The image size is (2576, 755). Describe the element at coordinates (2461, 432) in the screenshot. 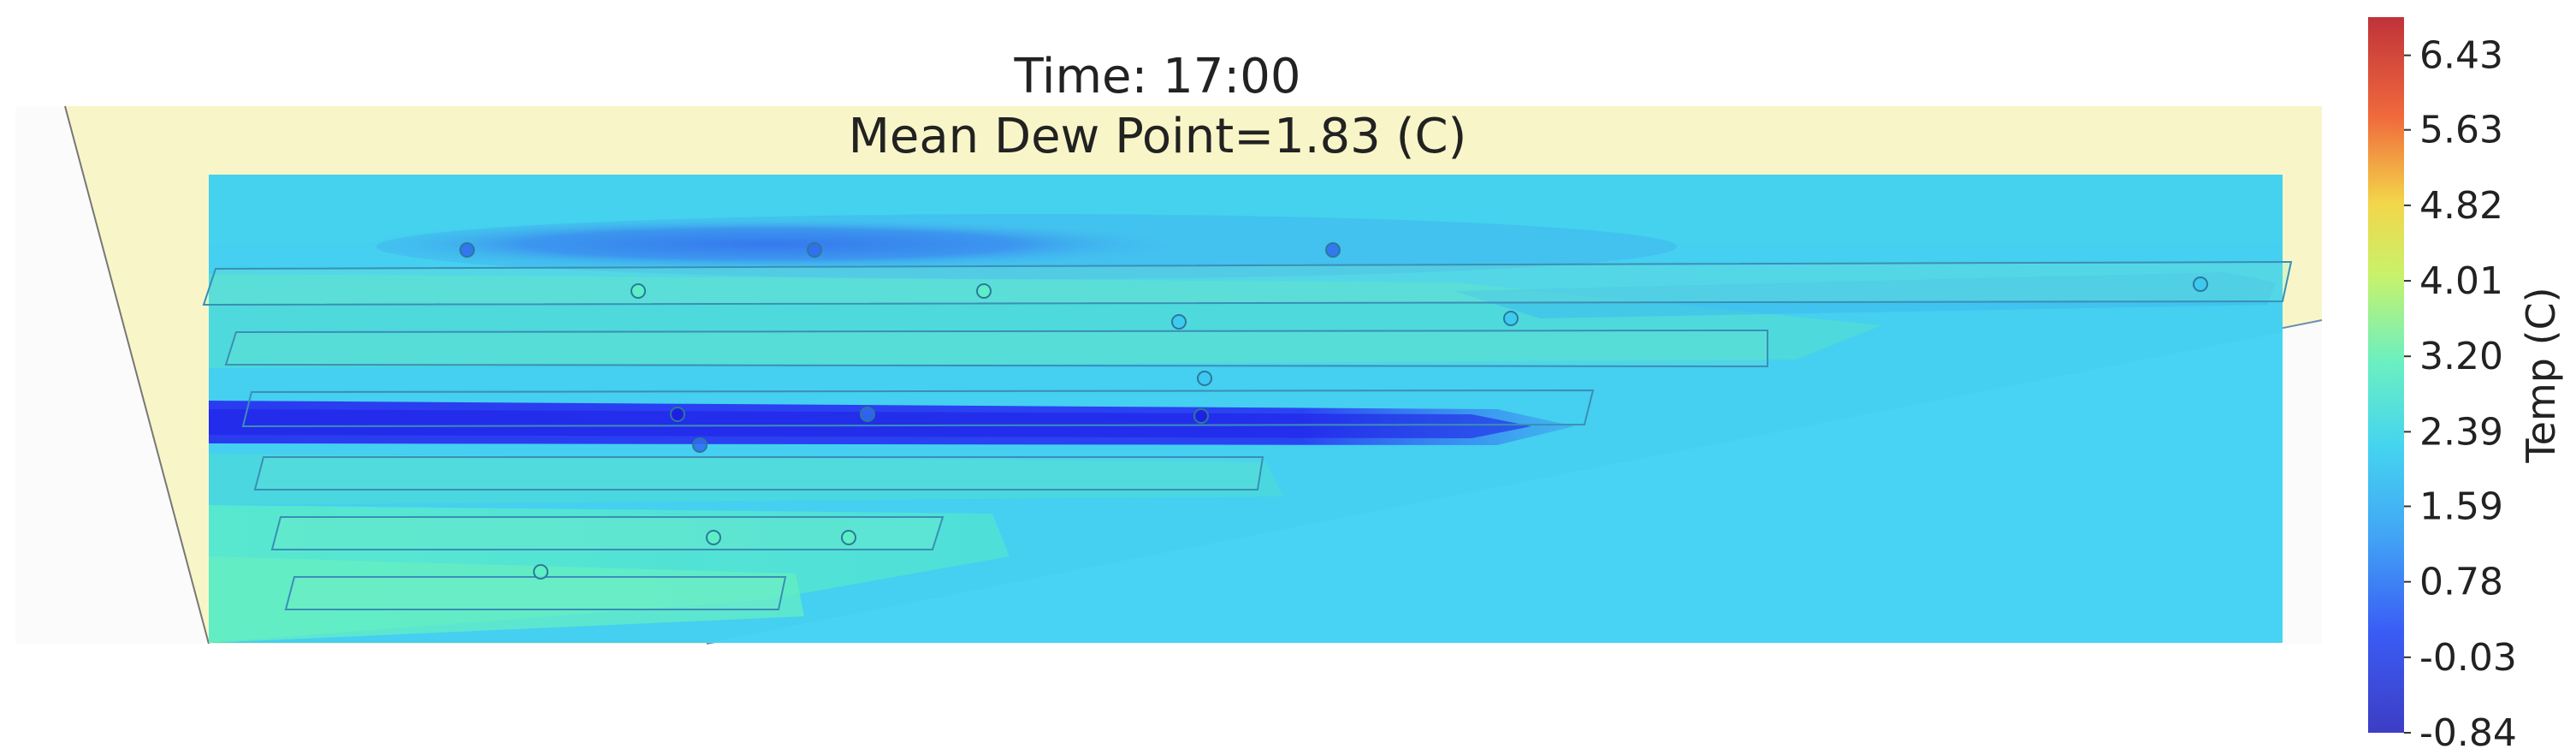

I see `colorbar-tick-label: 2.39` at that location.